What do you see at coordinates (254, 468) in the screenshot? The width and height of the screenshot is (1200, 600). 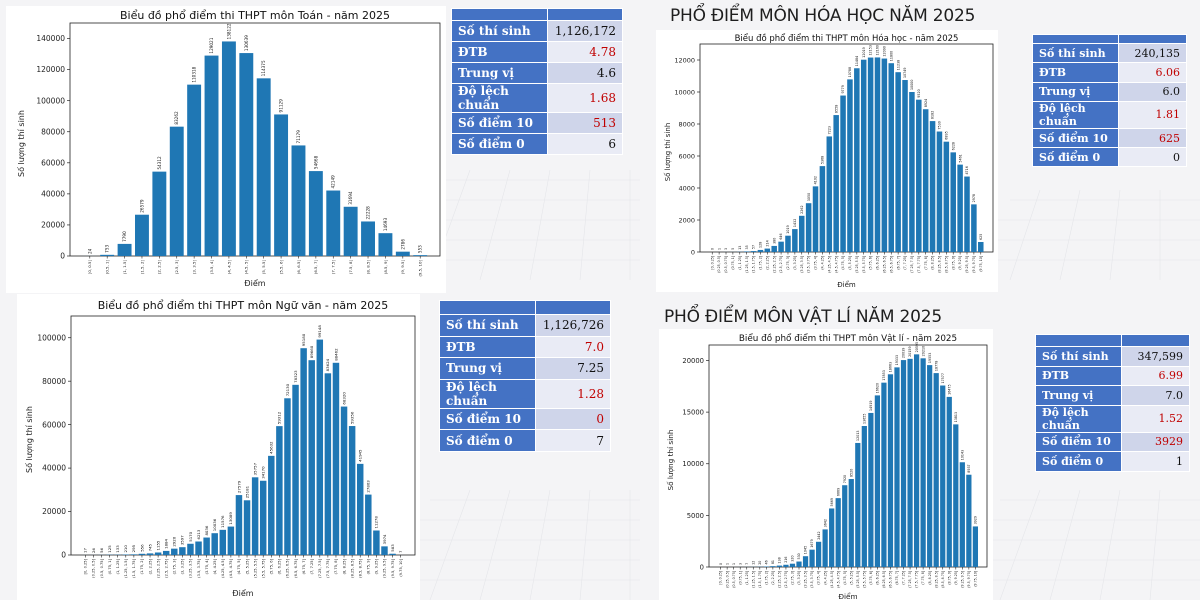 I see `bar-value-label: 35757` at bounding box center [254, 468].